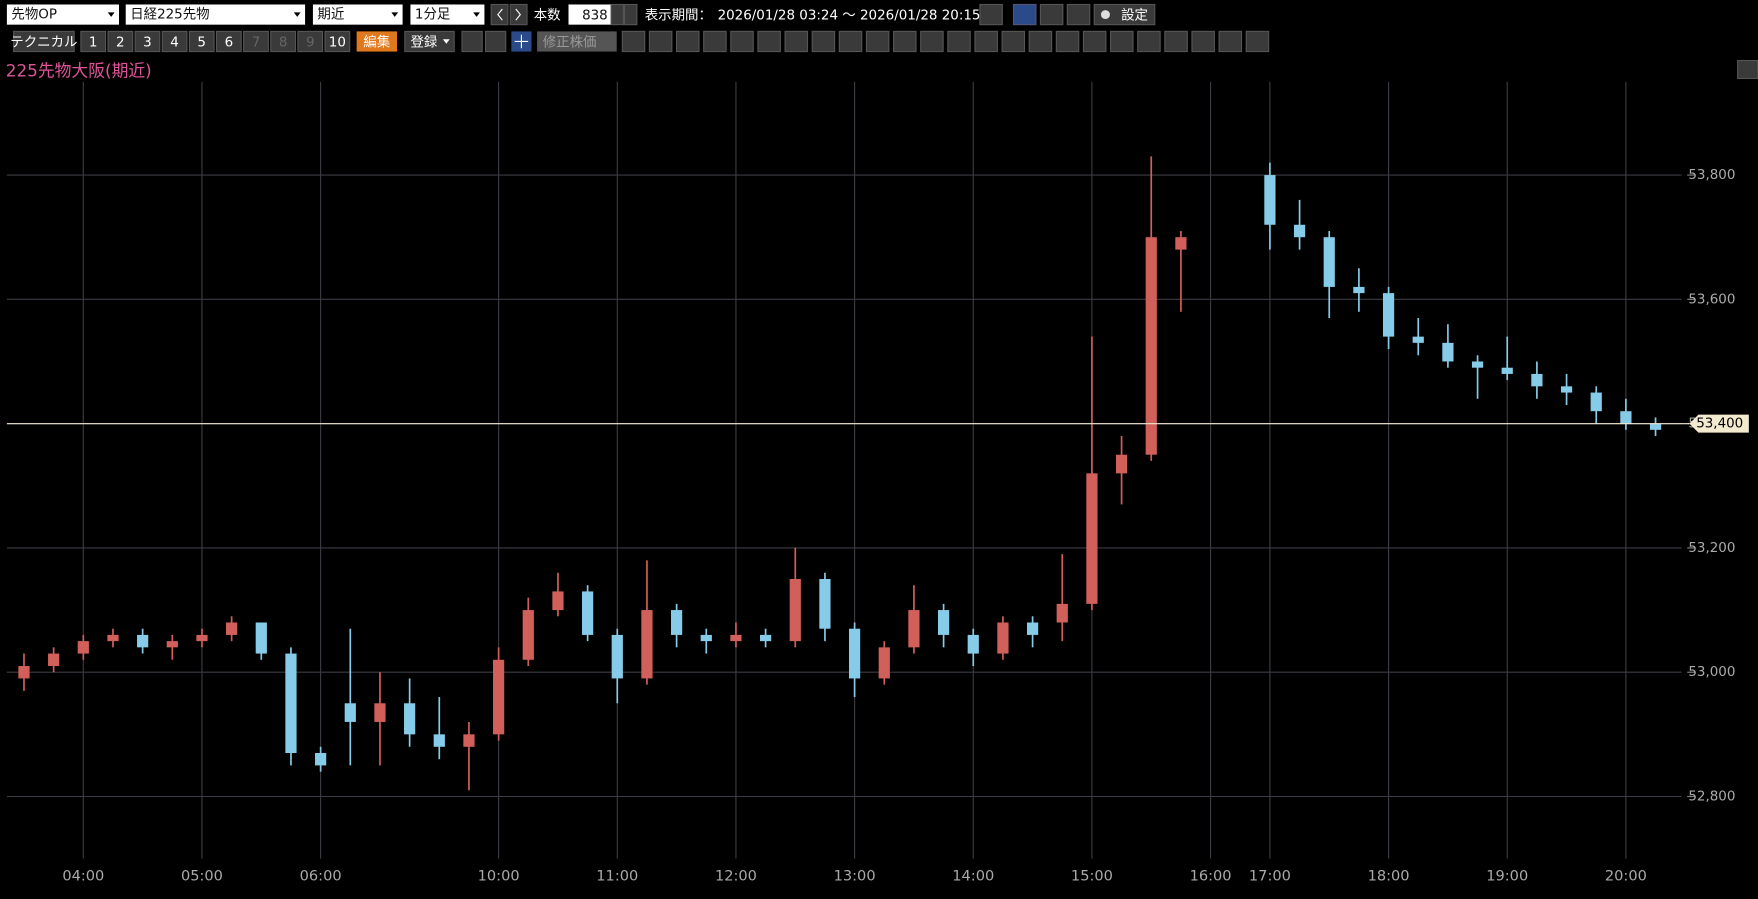 The width and height of the screenshot is (1758, 899). Describe the element at coordinates (499, 876) in the screenshot. I see `x-tick-label: 10:00` at that location.